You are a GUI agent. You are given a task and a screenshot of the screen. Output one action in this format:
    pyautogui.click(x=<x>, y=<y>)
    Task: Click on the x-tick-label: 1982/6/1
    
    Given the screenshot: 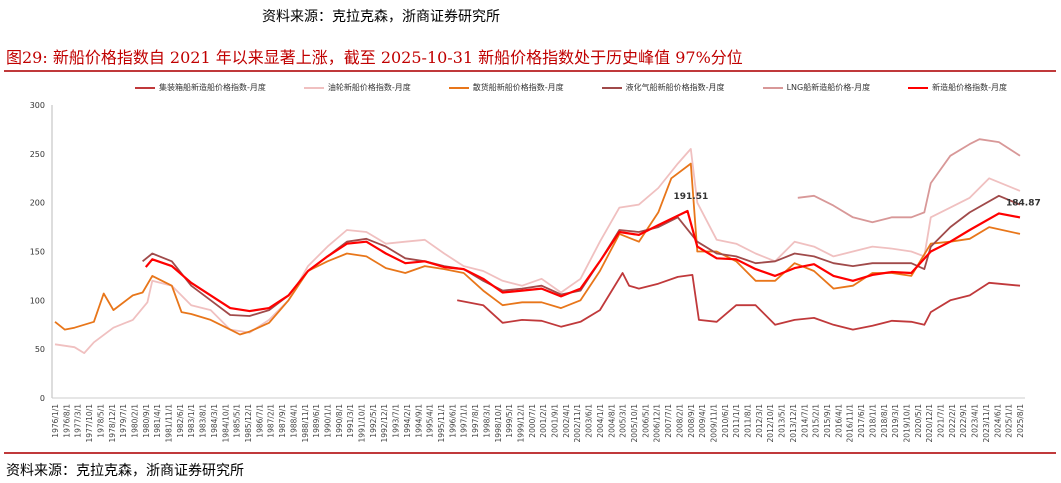 What is the action you would take?
    pyautogui.click(x=180, y=421)
    